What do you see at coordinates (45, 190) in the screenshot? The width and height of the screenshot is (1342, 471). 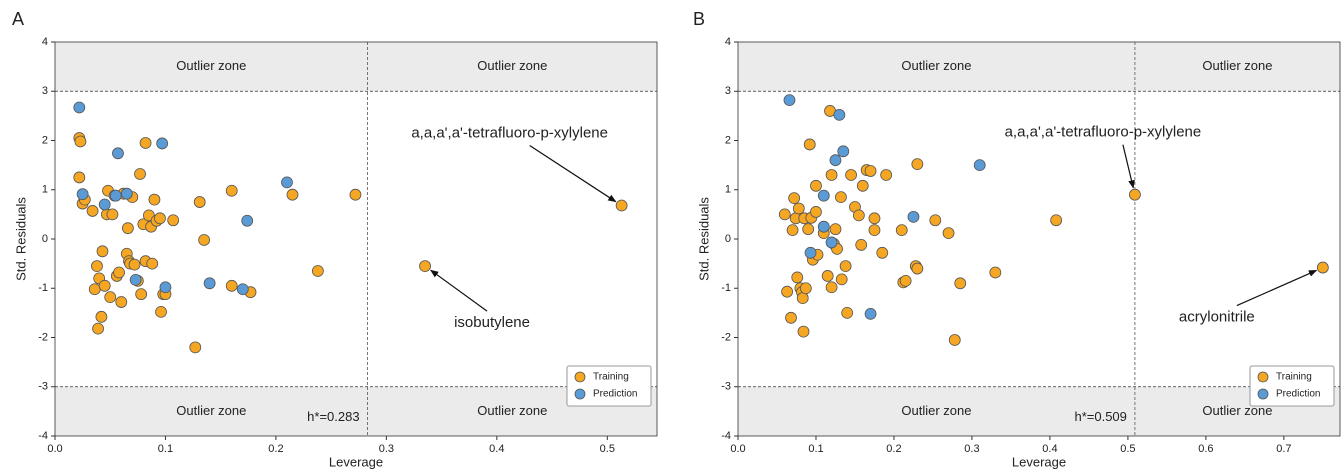 I see `y-tick-label: 1` at bounding box center [45, 190].